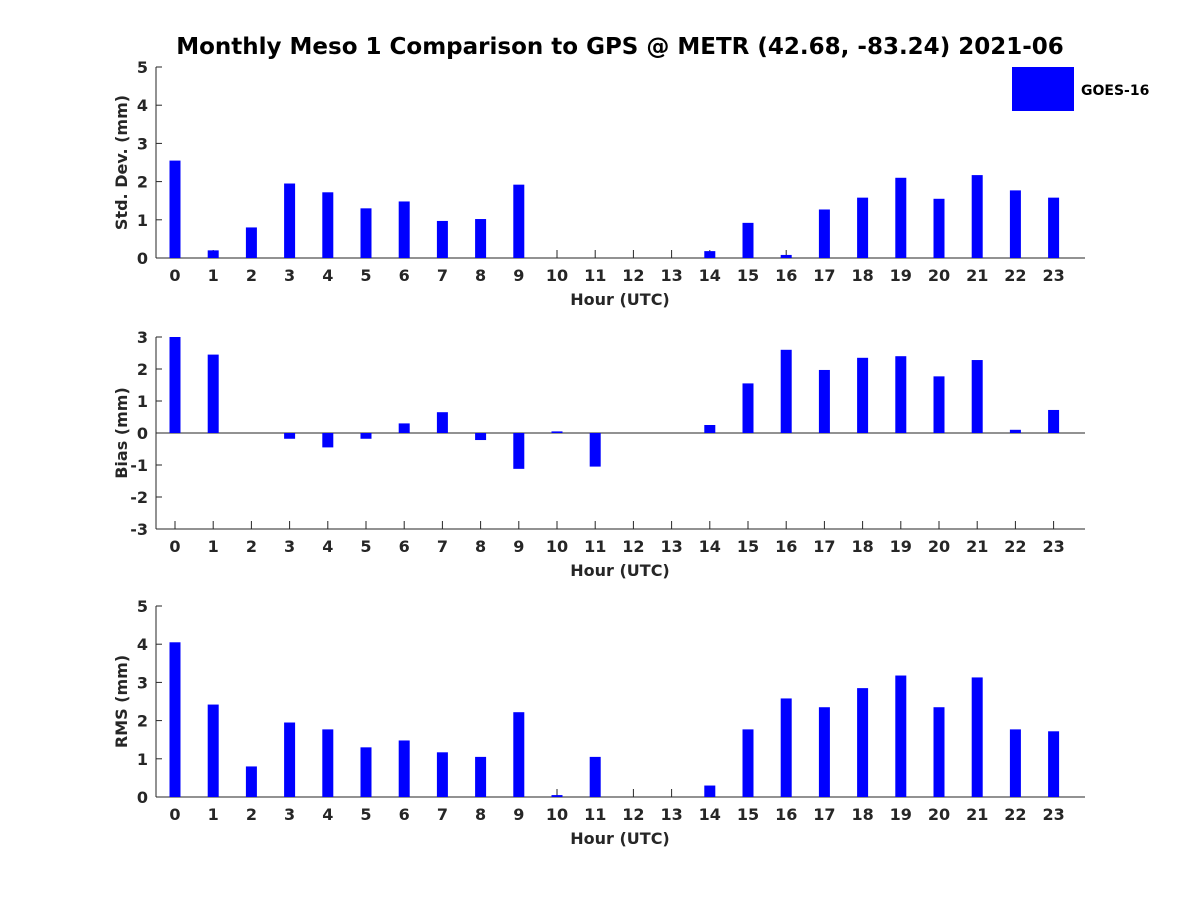  Describe the element at coordinates (710, 275) in the screenshot. I see `x-tick-label: 14` at that location.